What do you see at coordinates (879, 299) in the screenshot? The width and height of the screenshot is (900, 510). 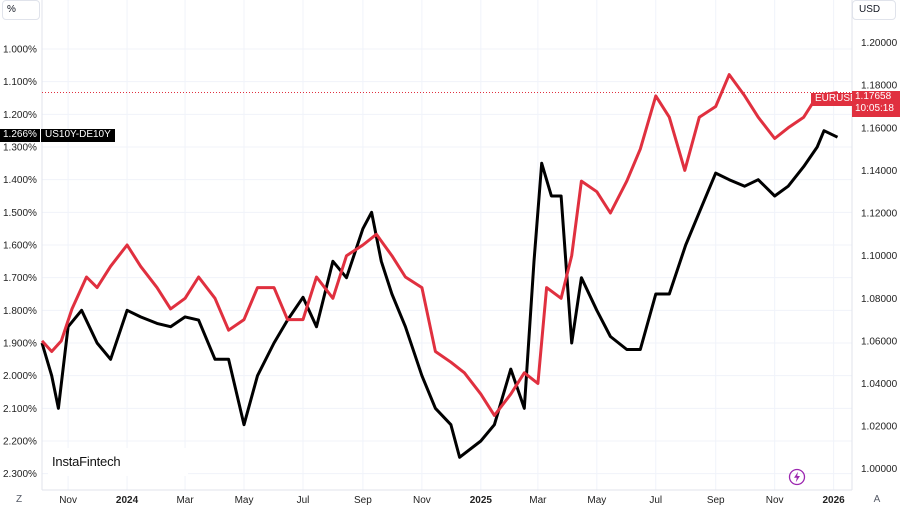 I see `right-tick-label: 1.08000` at bounding box center [879, 299].